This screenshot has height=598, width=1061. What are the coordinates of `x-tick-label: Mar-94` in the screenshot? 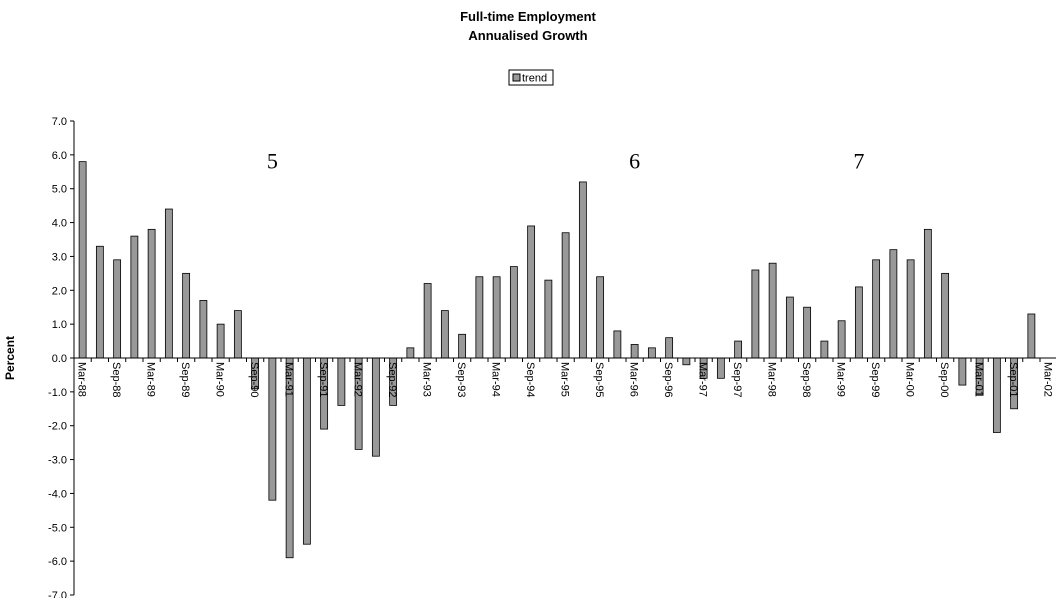 It's located at (496, 379).